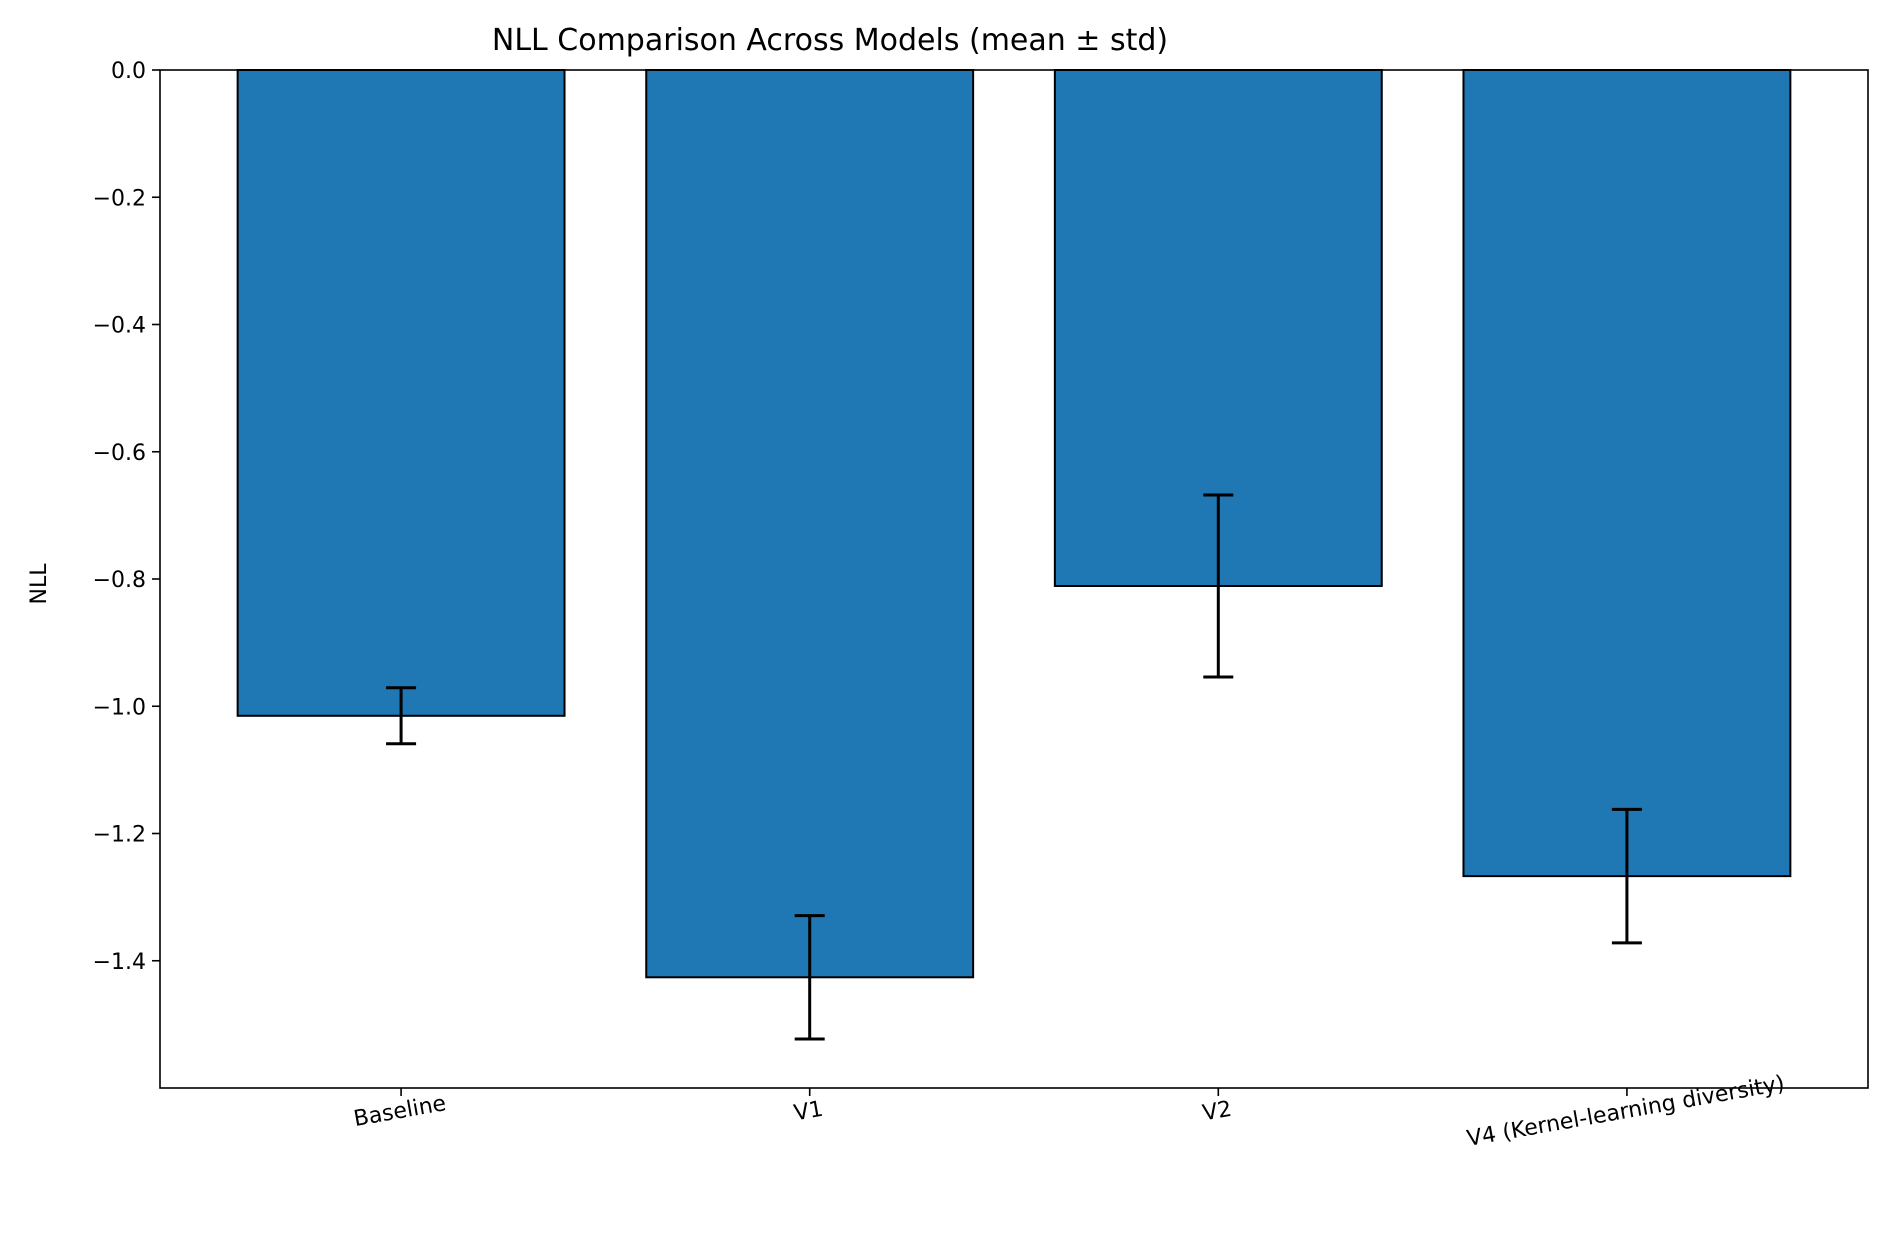  Describe the element at coordinates (1625, 1111) in the screenshot. I see `x-tick-label: V4 (Kernel-learning diversity)` at that location.